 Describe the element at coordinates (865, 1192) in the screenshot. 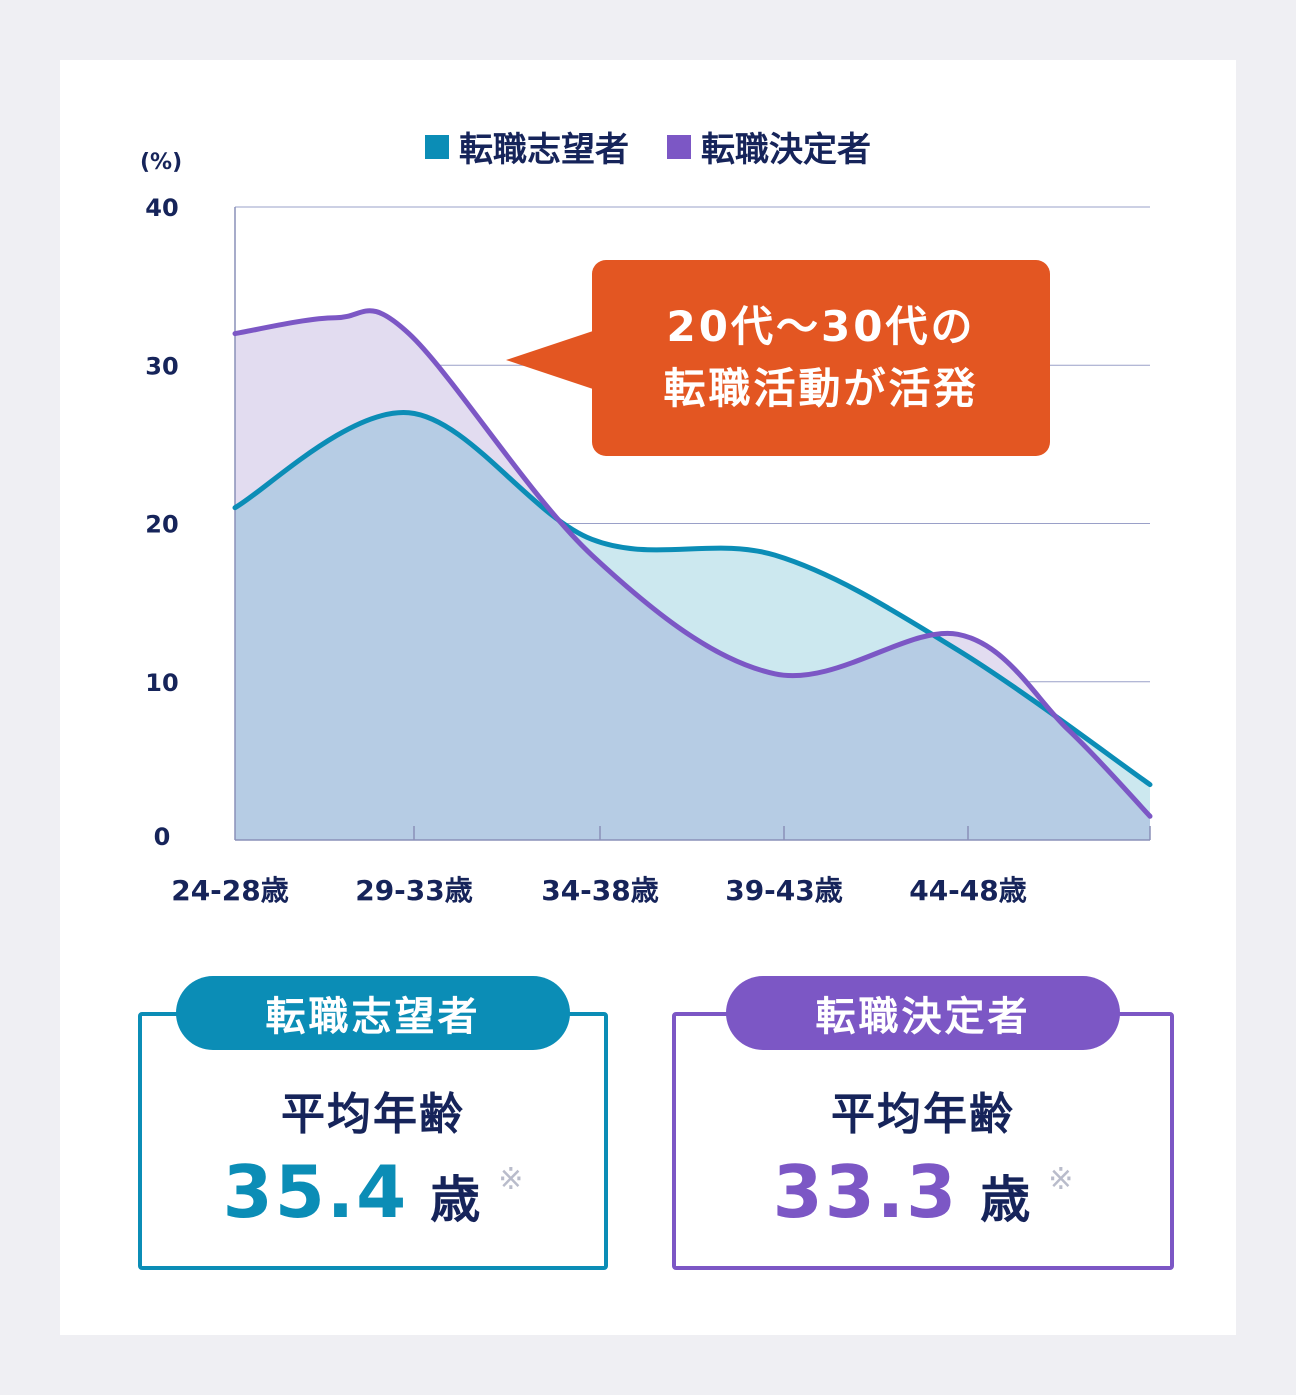

I see `stat-value-hired: 33.3` at that location.